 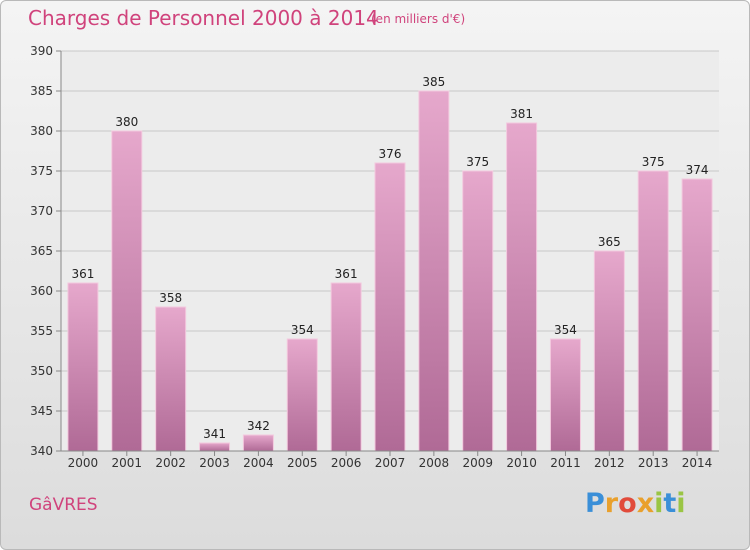 What do you see at coordinates (41, 451) in the screenshot?
I see `y-tick-label: 340` at bounding box center [41, 451].